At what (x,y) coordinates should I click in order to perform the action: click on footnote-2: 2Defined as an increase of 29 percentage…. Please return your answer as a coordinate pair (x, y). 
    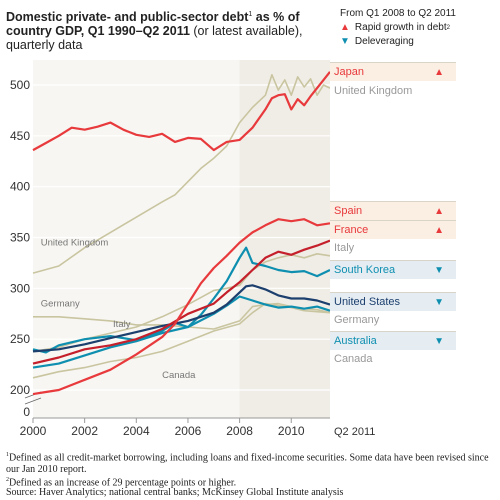
    Looking at the image, I should click on (250, 481).